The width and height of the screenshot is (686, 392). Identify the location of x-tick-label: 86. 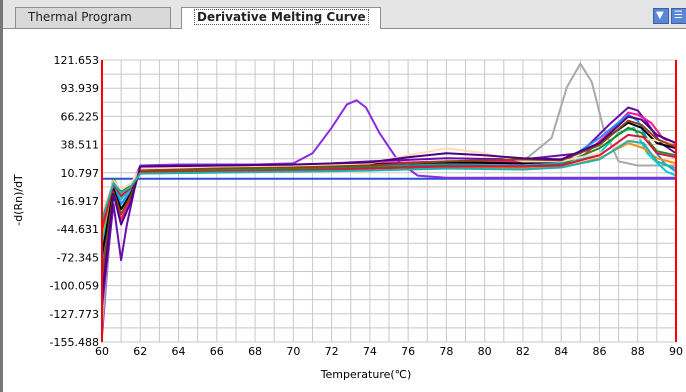
(599, 351).